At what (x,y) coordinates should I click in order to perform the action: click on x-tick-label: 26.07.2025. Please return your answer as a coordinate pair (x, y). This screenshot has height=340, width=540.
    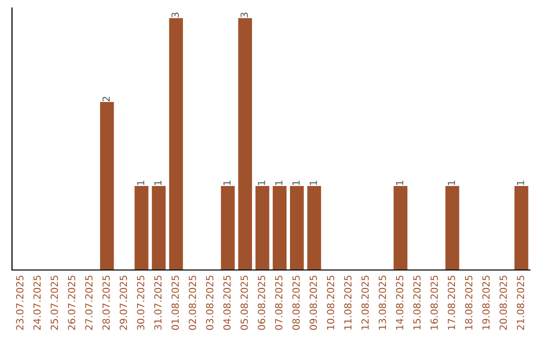
    Looking at the image, I should click on (72, 303).